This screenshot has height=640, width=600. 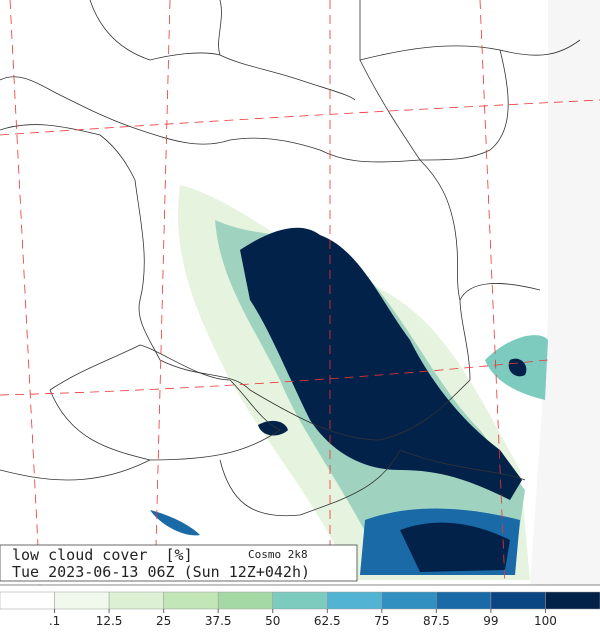 I want to click on valid-time: Tue 2023-06-13 06Z (Sun 12Z+042h), so click(x=161, y=572).